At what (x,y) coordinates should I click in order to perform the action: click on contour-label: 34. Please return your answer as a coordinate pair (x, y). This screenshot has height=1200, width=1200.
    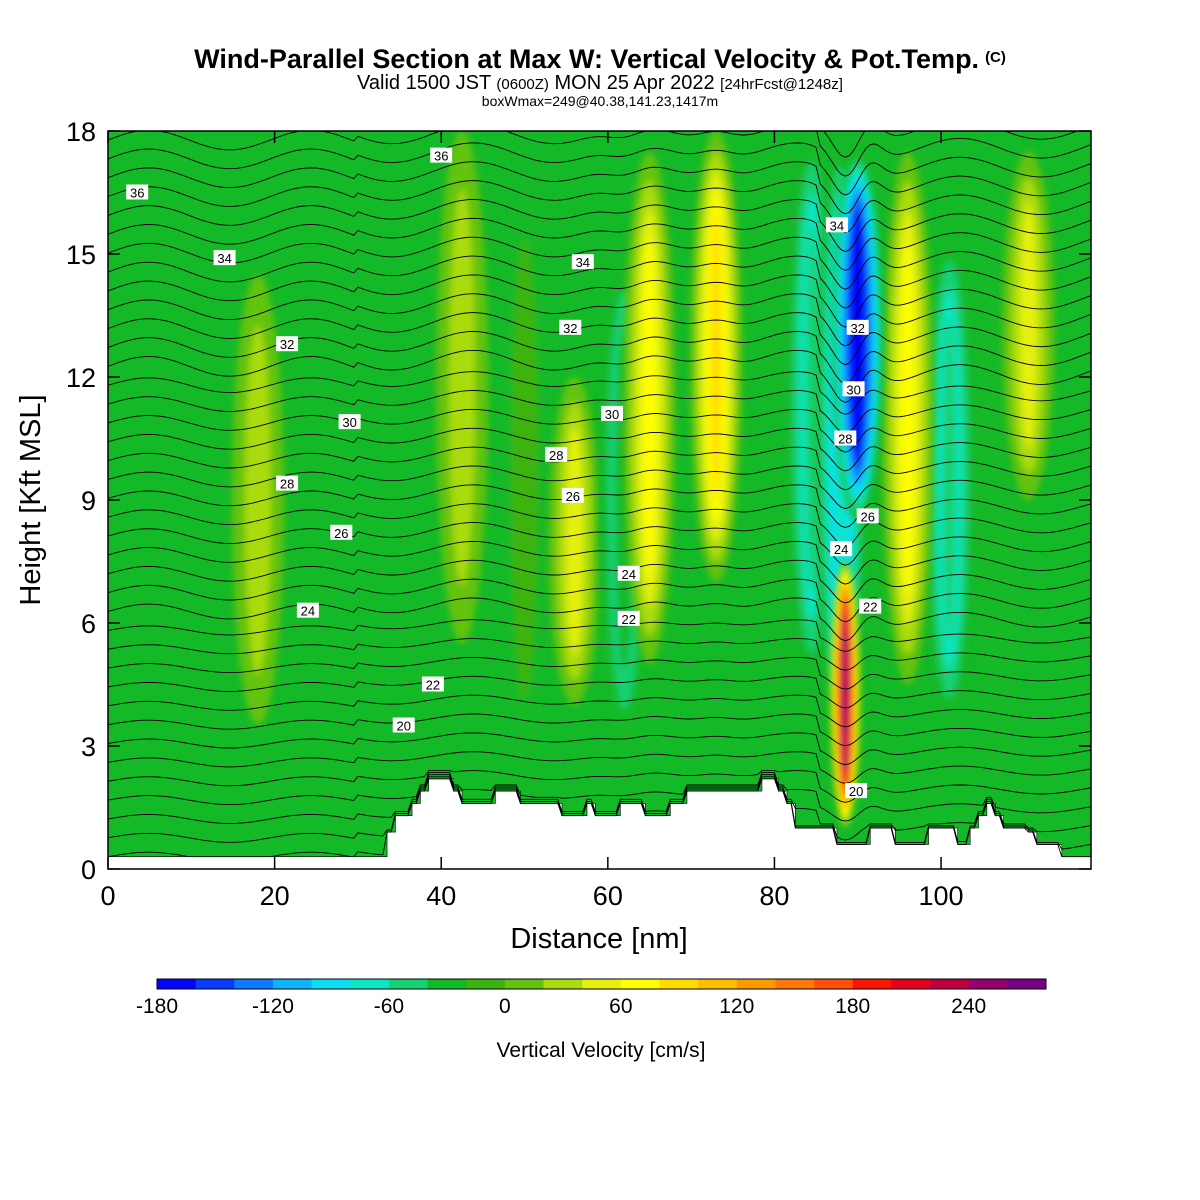
    Looking at the image, I should click on (582, 262).